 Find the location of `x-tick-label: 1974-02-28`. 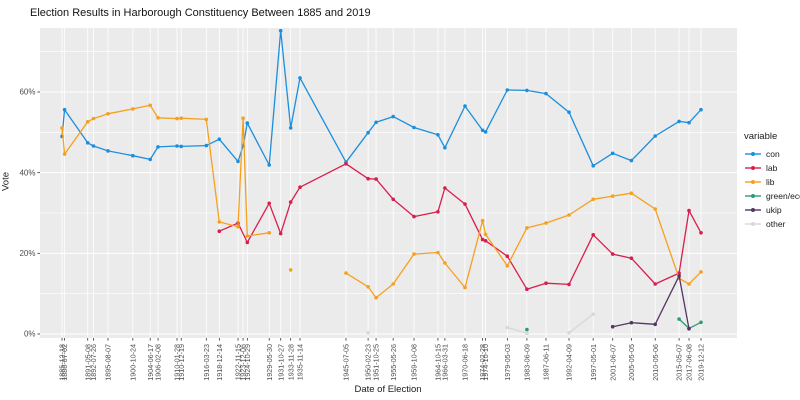

x-tick-label: 1974-02-28 is located at coordinates (482, 362).